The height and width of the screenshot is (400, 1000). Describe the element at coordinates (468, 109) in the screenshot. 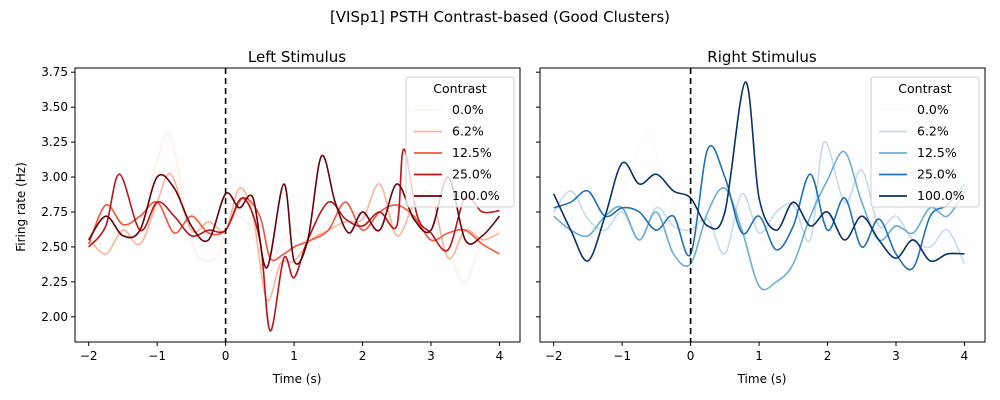

I see `left-legend-label-0: 0.0%` at that location.